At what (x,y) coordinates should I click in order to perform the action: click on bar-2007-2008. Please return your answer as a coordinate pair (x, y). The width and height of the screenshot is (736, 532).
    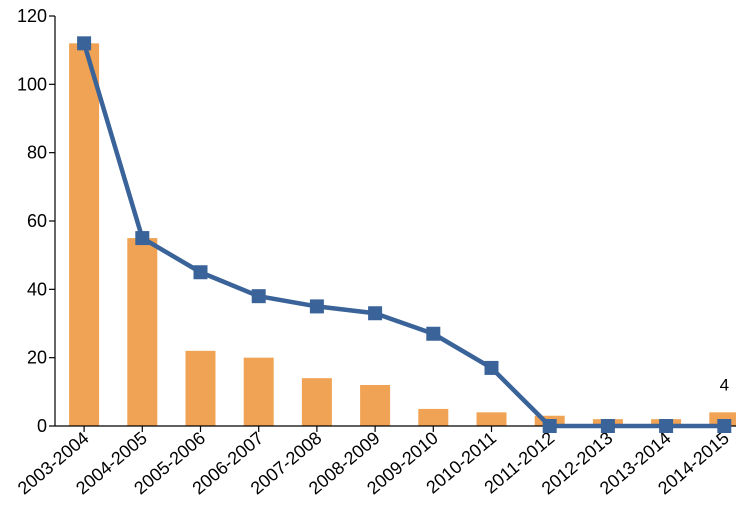
    Looking at the image, I should click on (316, 402).